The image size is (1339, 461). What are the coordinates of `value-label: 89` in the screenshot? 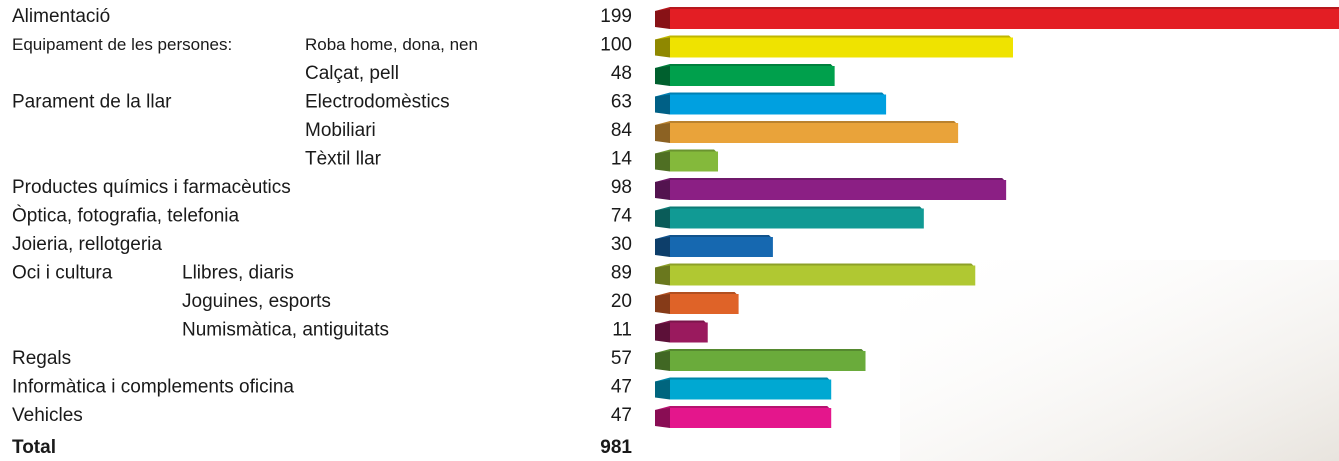 It's located at (621, 273).